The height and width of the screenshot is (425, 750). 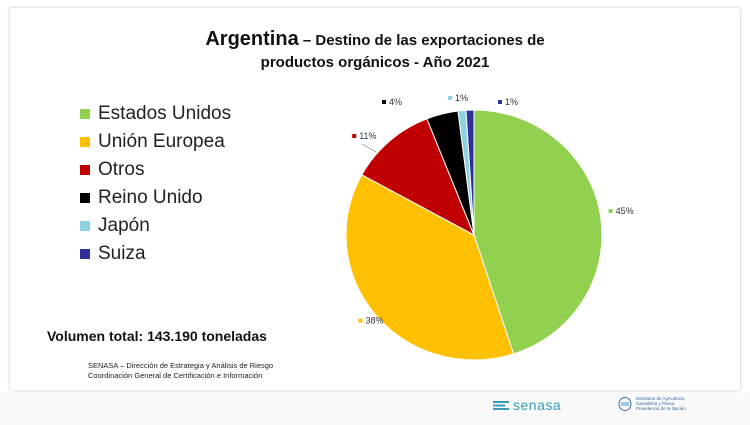 I want to click on national-seal-icon, so click(x=625, y=403).